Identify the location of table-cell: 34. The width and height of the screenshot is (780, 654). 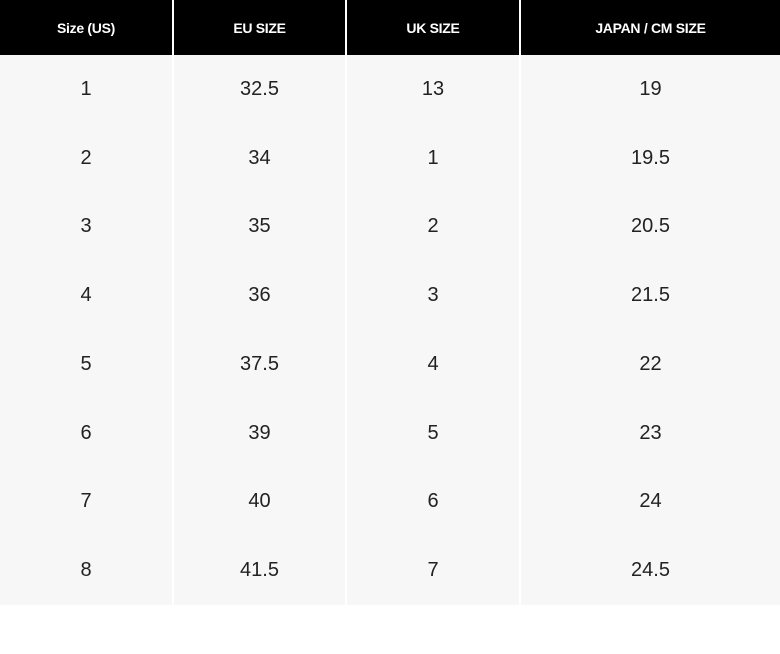
(260, 158).